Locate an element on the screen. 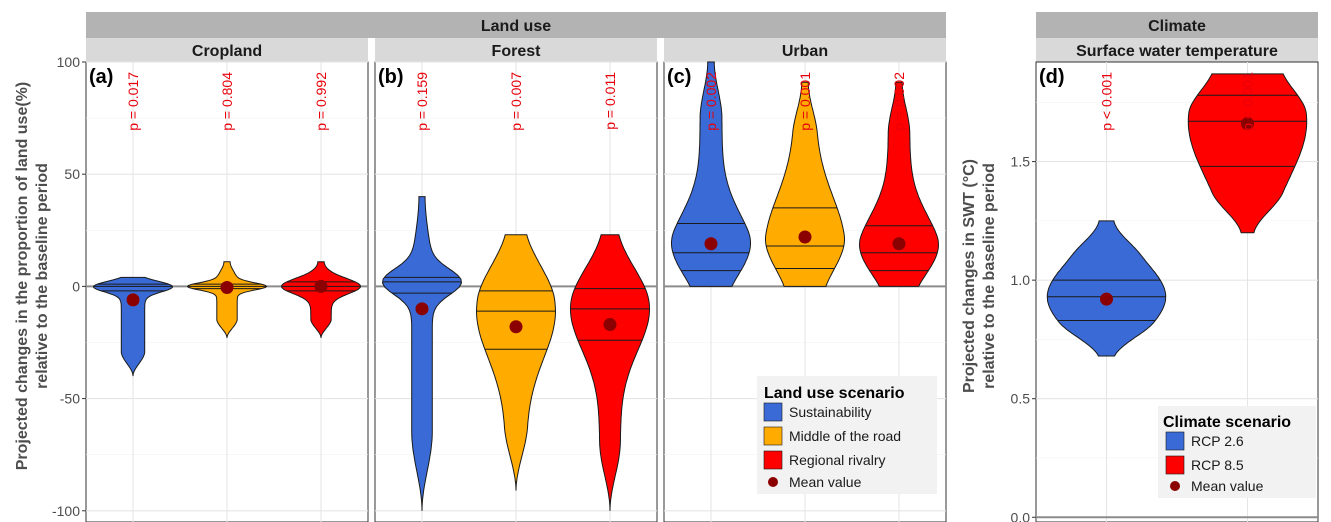 The height and width of the screenshot is (522, 1331). p-value-label: p = 0.992 is located at coordinates (321, 101).